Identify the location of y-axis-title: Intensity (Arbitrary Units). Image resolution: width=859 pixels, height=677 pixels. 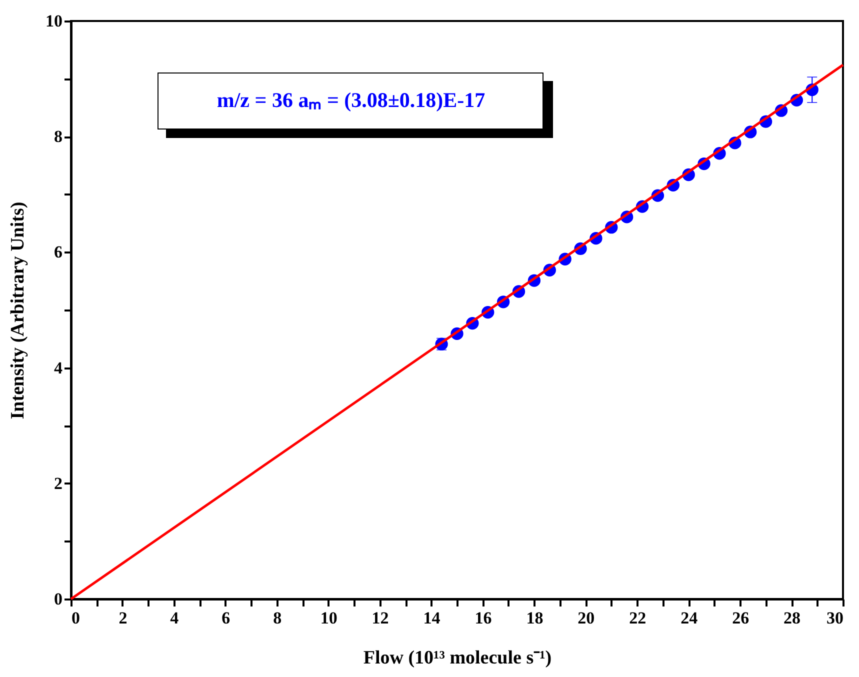
(18, 311).